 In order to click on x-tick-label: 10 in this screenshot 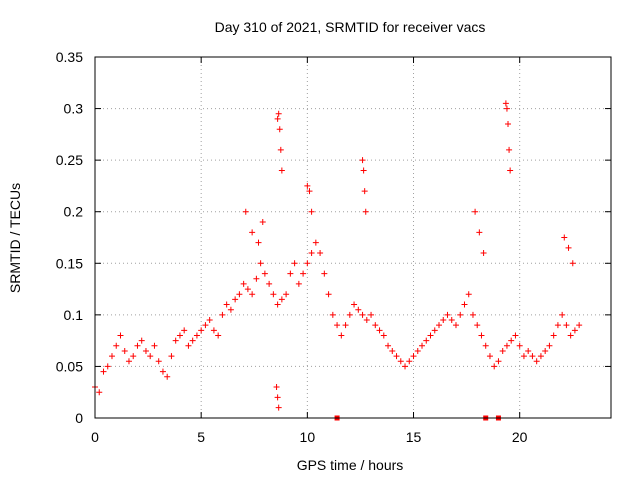, I will do `click(308, 437)`.